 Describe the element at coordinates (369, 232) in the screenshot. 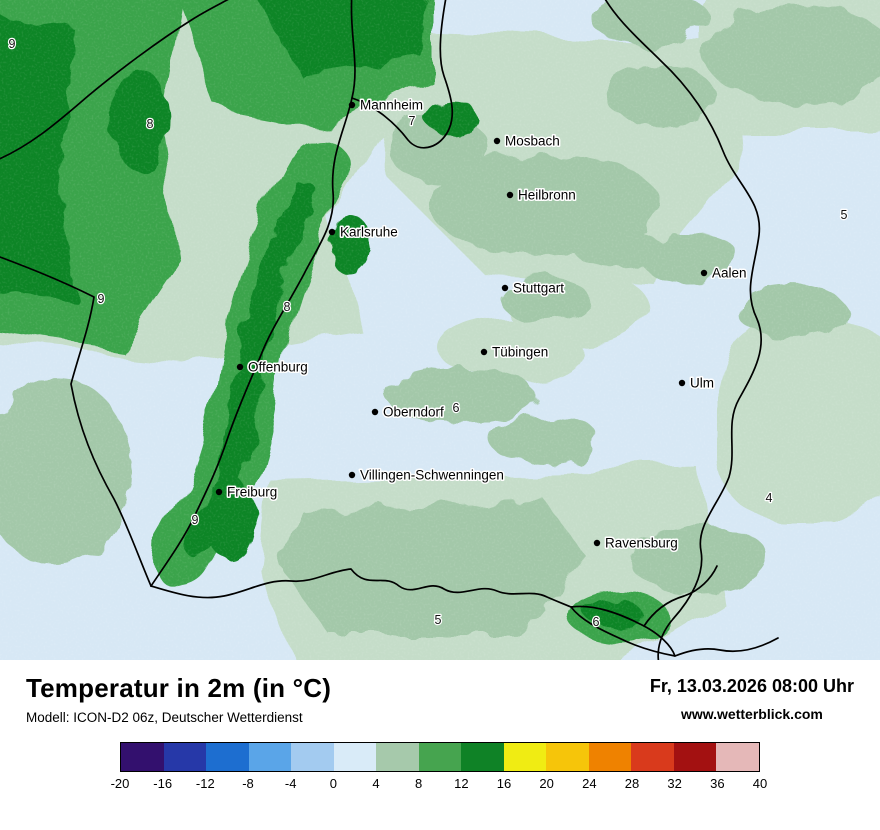

I see `city-label: Karlsruhe` at that location.